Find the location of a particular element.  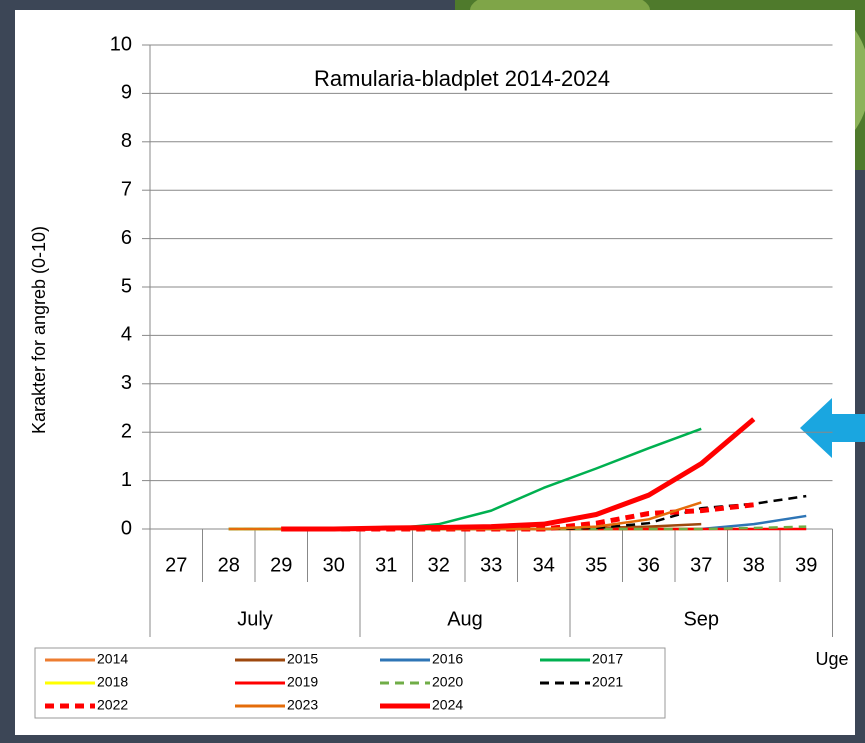

legend-label: 2017 is located at coordinates (607, 659).